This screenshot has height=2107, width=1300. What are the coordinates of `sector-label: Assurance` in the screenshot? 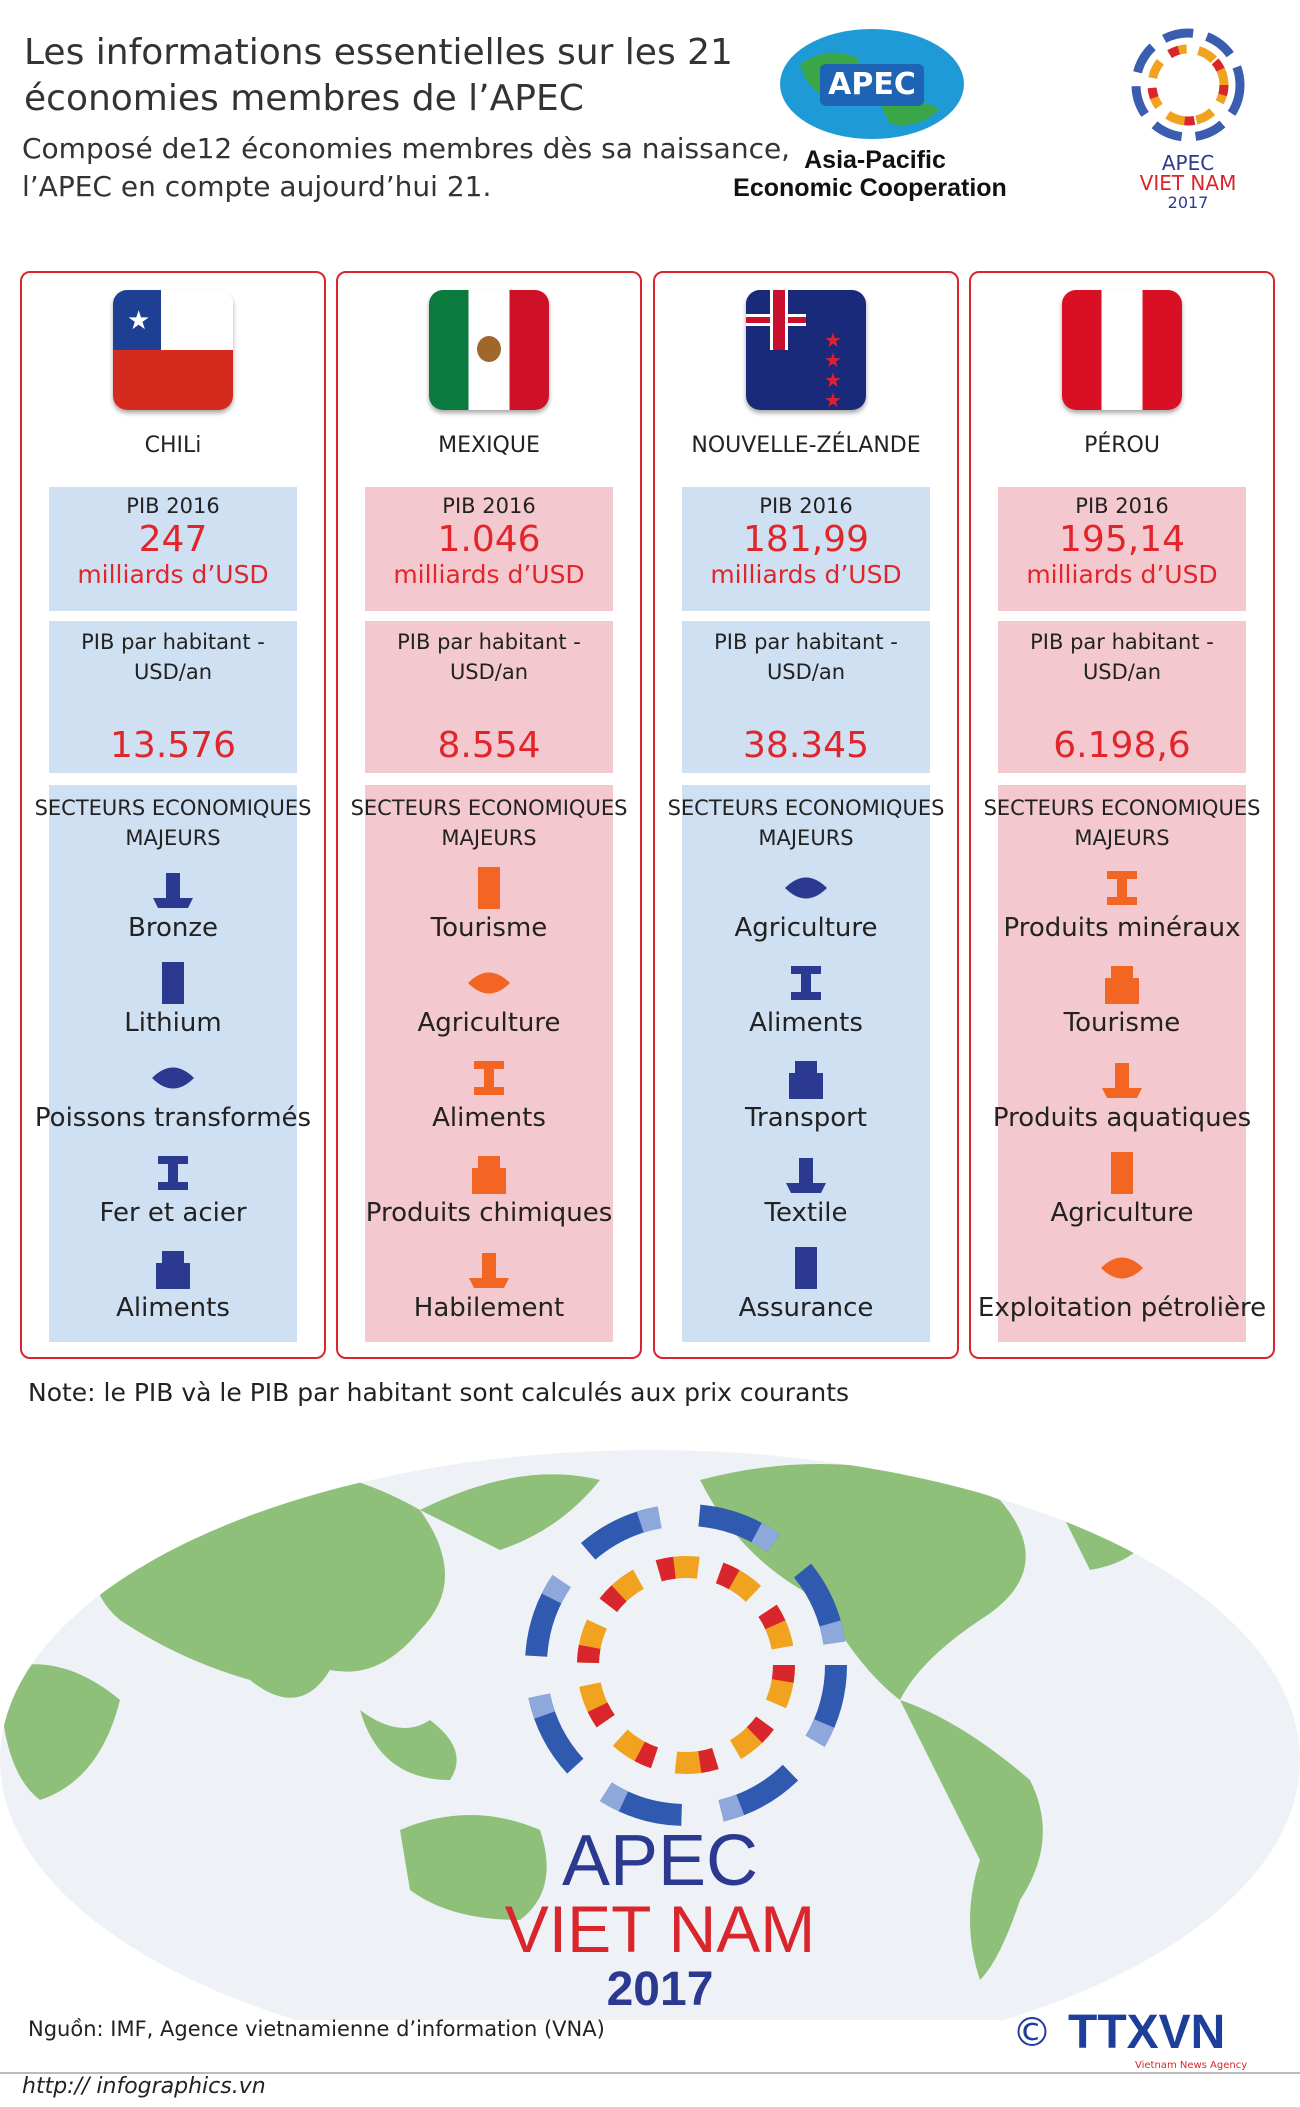 It's located at (806, 1308).